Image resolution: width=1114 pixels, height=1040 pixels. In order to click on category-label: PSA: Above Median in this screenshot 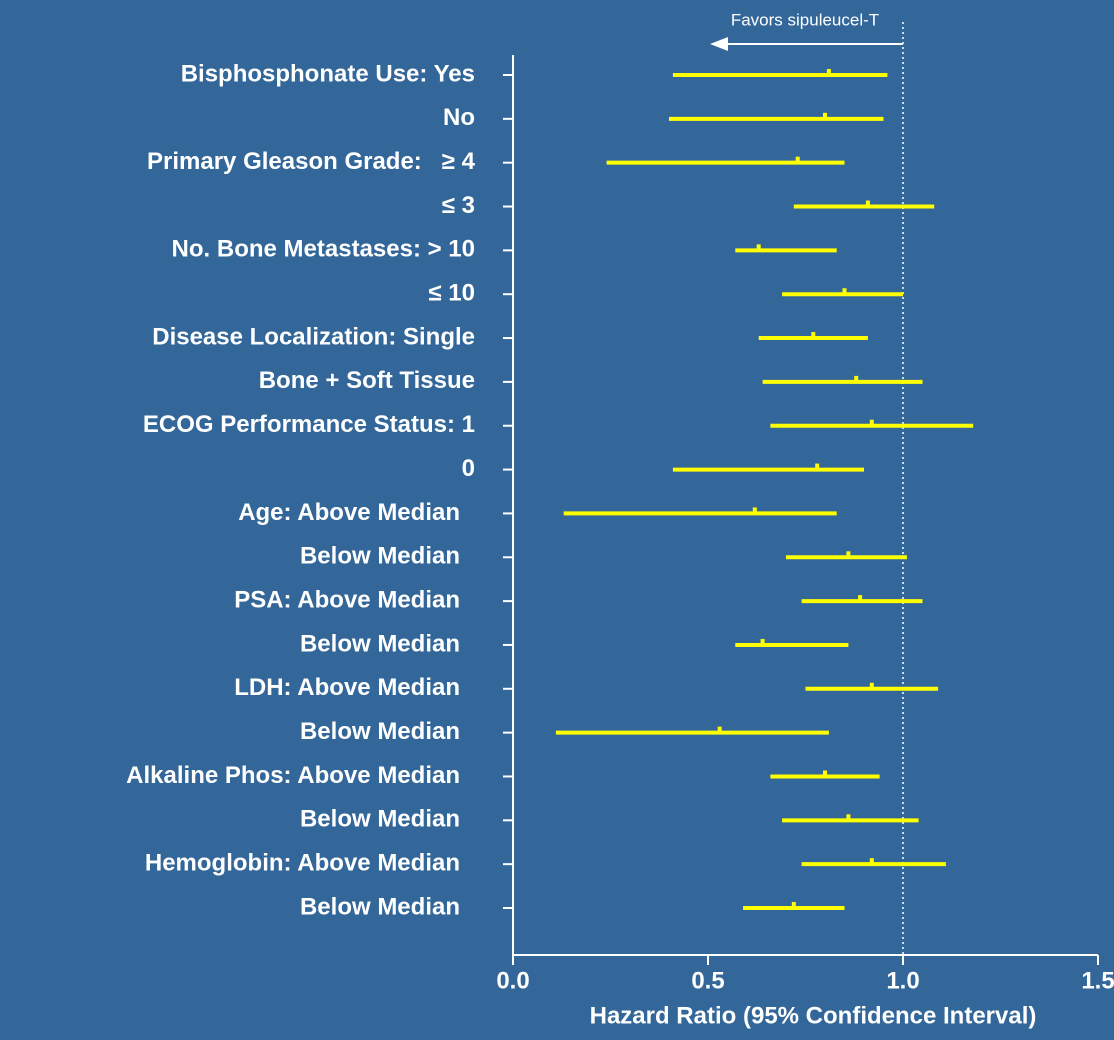, I will do `click(347, 599)`.